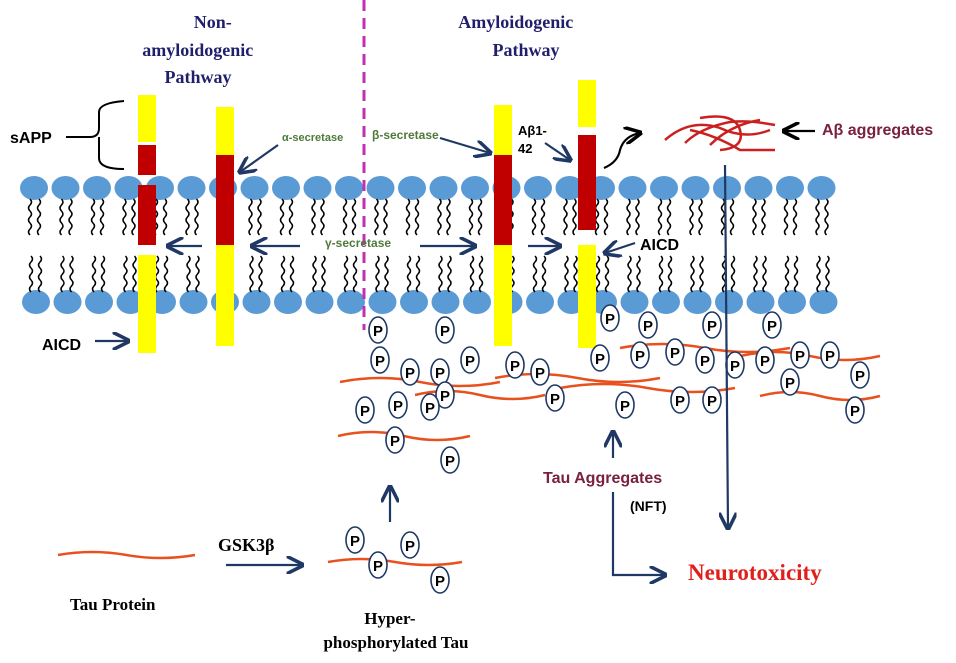  What do you see at coordinates (405, 135) in the screenshot?
I see `beta-secretase-label: β-secretase` at bounding box center [405, 135].